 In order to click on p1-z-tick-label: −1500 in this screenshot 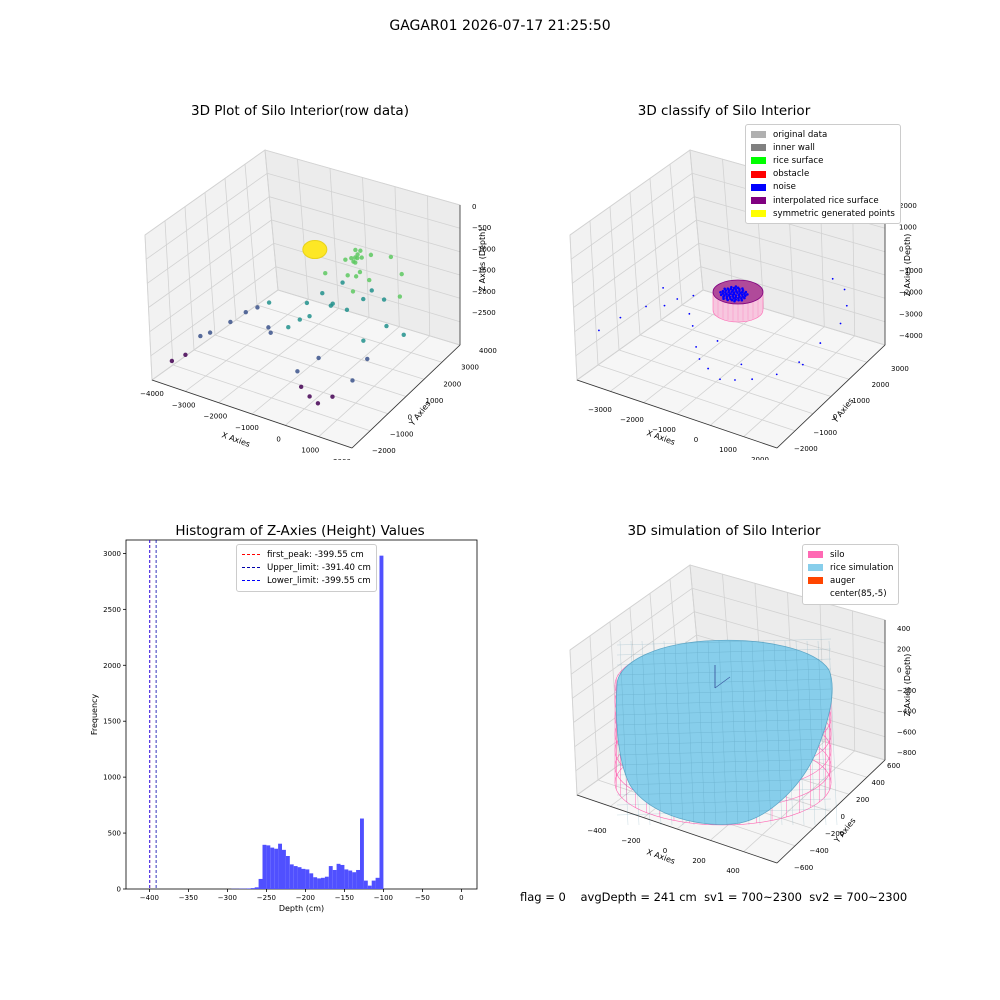, I will do `click(484, 271)`.